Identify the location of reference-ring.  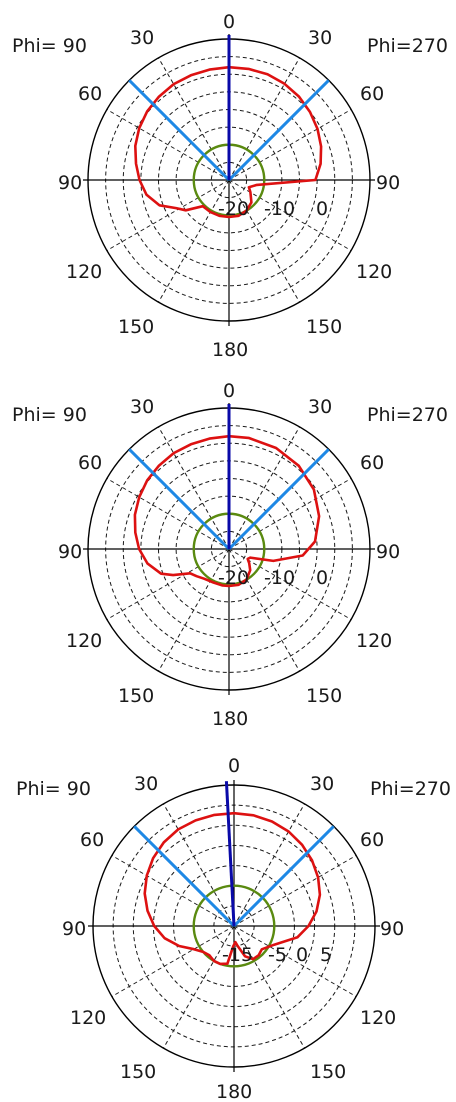
(234, 926).